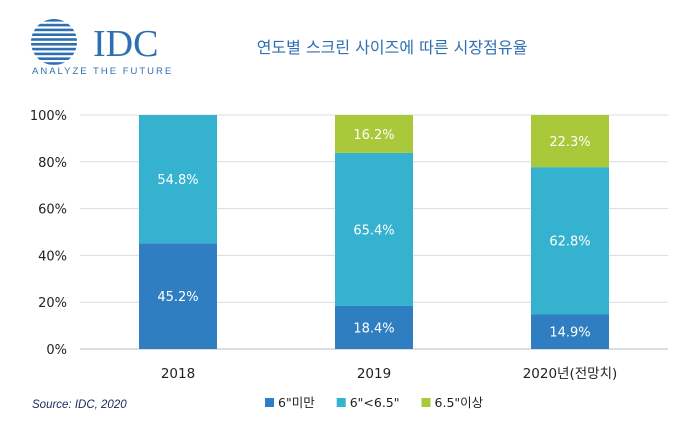  Describe the element at coordinates (48, 116) in the screenshot. I see `y-tick-label: 100%` at that location.